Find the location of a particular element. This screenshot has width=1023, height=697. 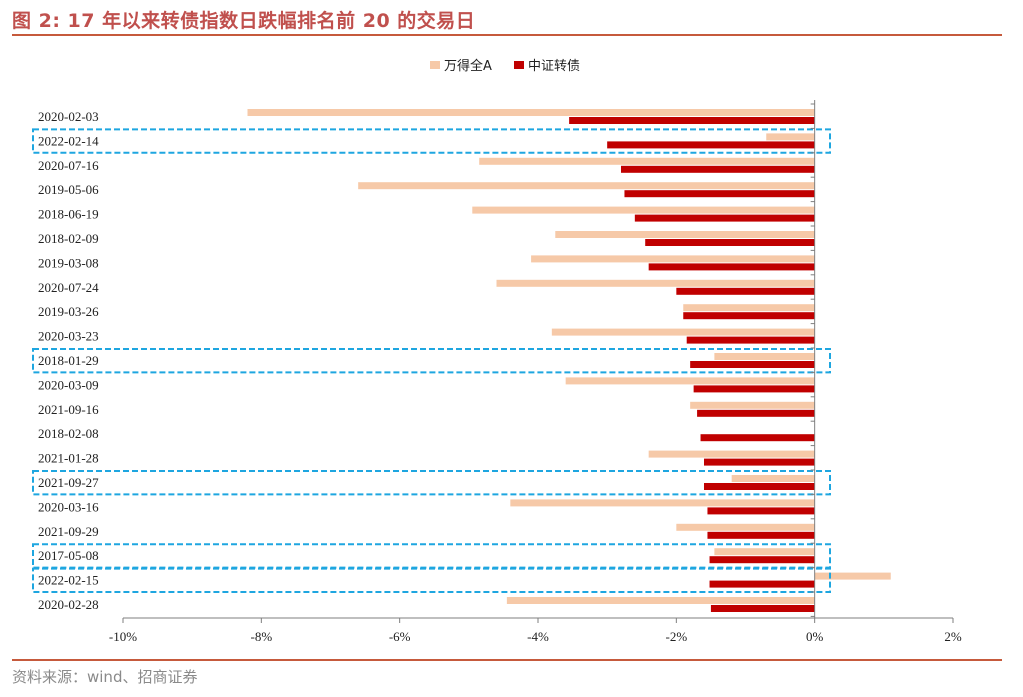

category-label-2018-02-08: 2018-02-08 is located at coordinates (68, 433).